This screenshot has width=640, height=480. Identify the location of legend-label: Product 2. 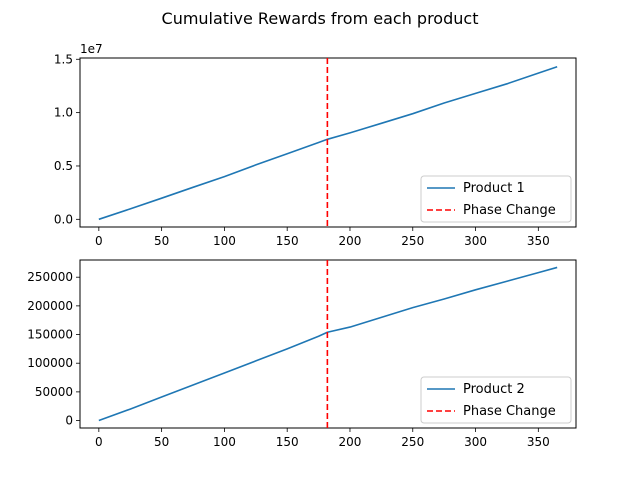
(494, 389).